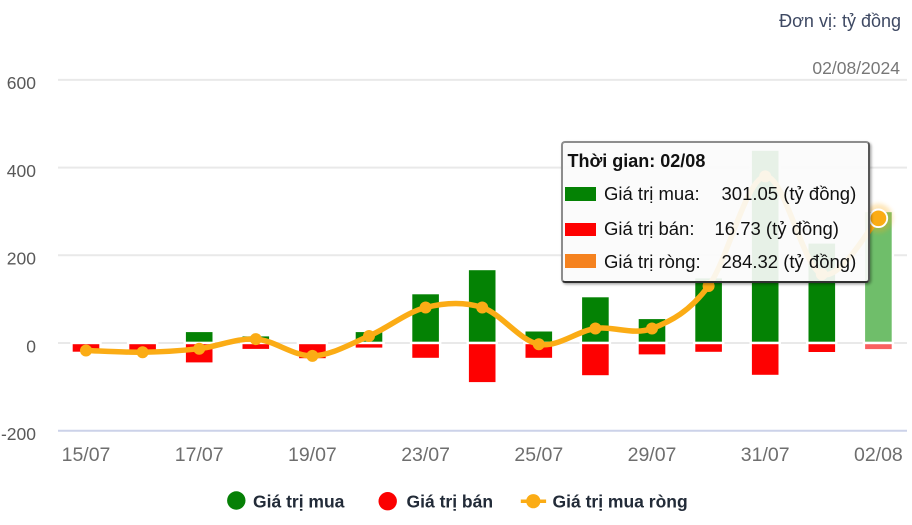  What do you see at coordinates (652, 455) in the screenshot?
I see `svg-text: 29/07` at bounding box center [652, 455].